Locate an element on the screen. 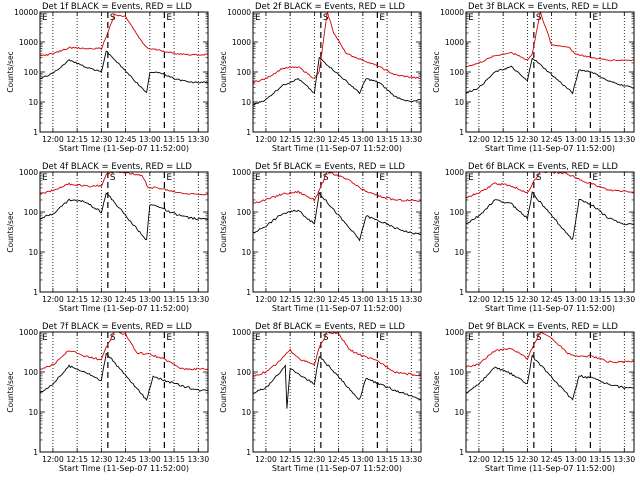 This screenshot has height=480, width=640. y-tick-label: 10000 is located at coordinates (239, 12).